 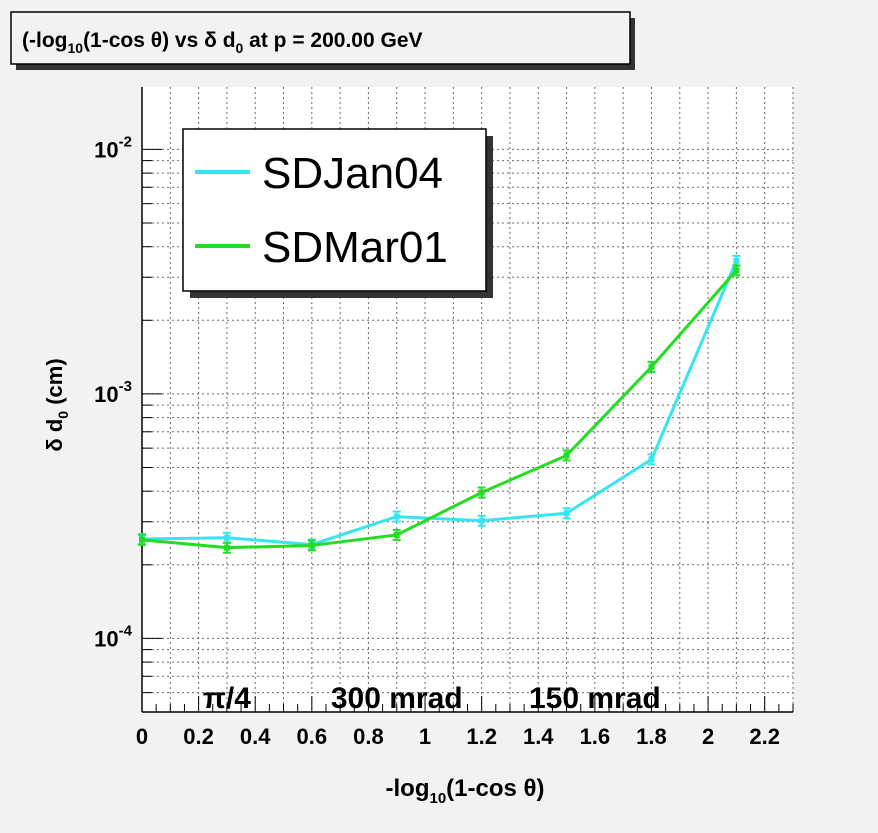 I want to click on annotation-label: 150 mrad, so click(x=595, y=698).